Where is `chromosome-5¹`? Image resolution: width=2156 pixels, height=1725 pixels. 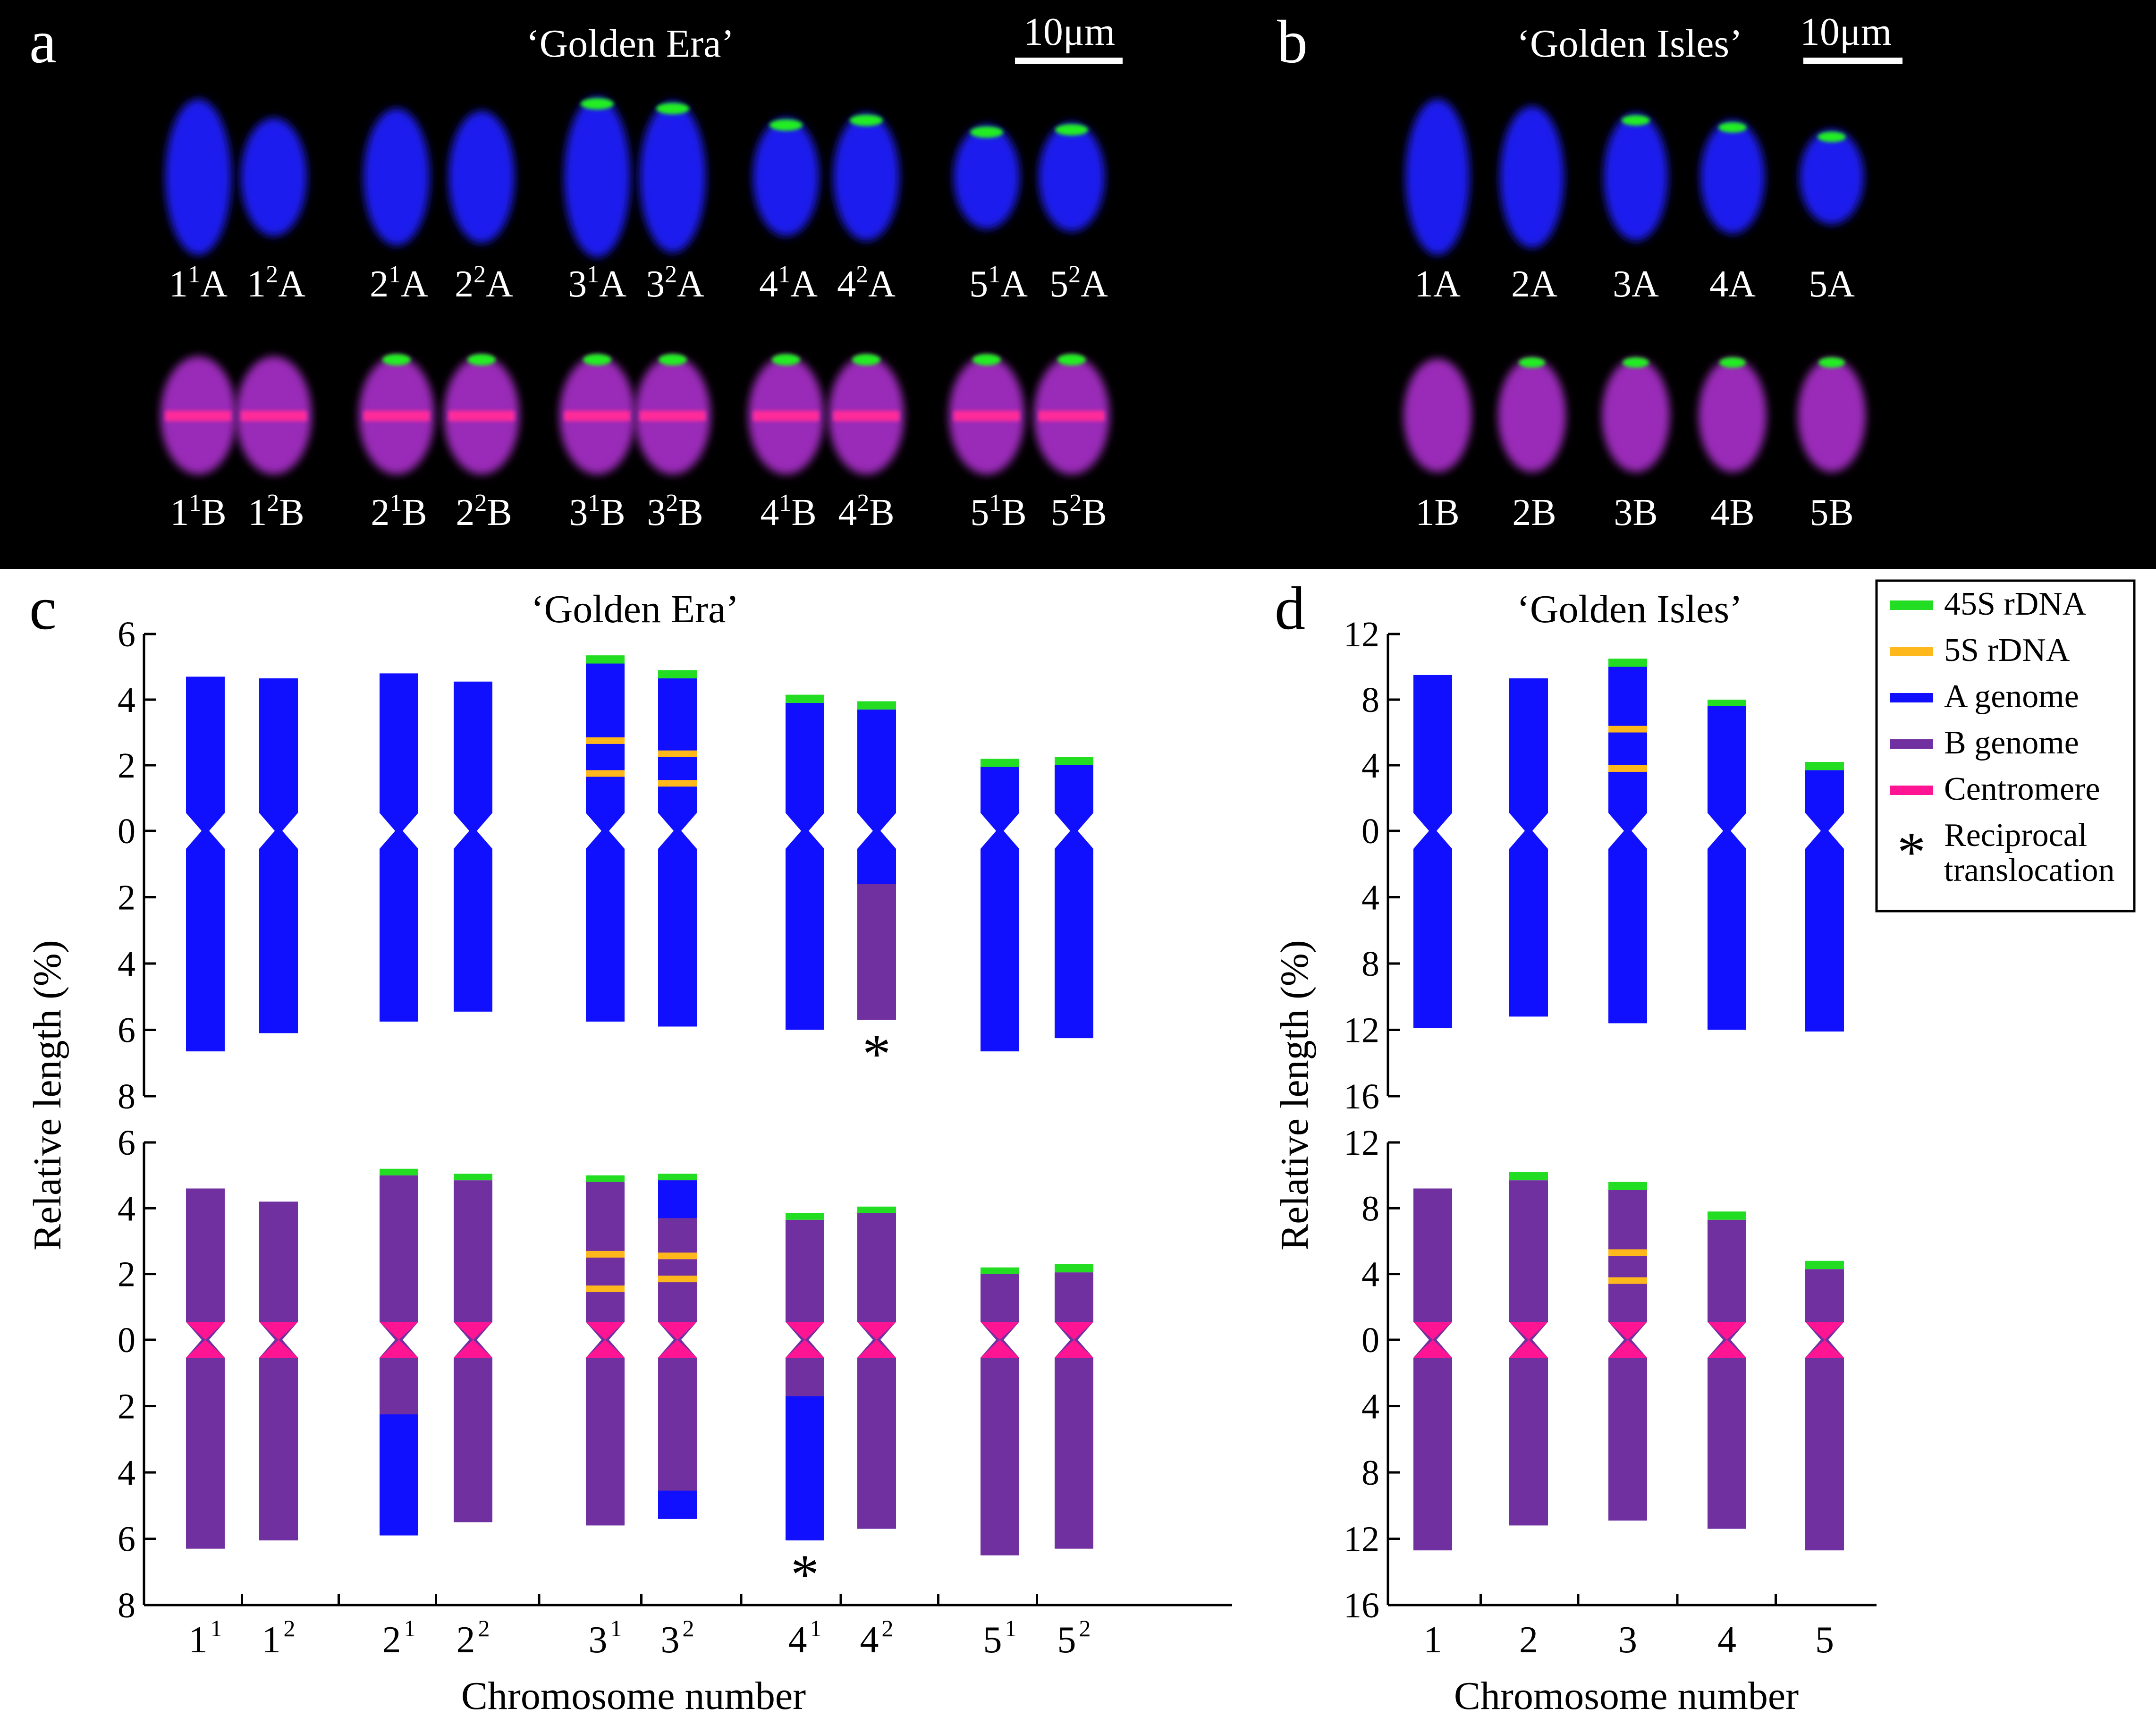 chromosome-5¹ is located at coordinates (1000, 1411).